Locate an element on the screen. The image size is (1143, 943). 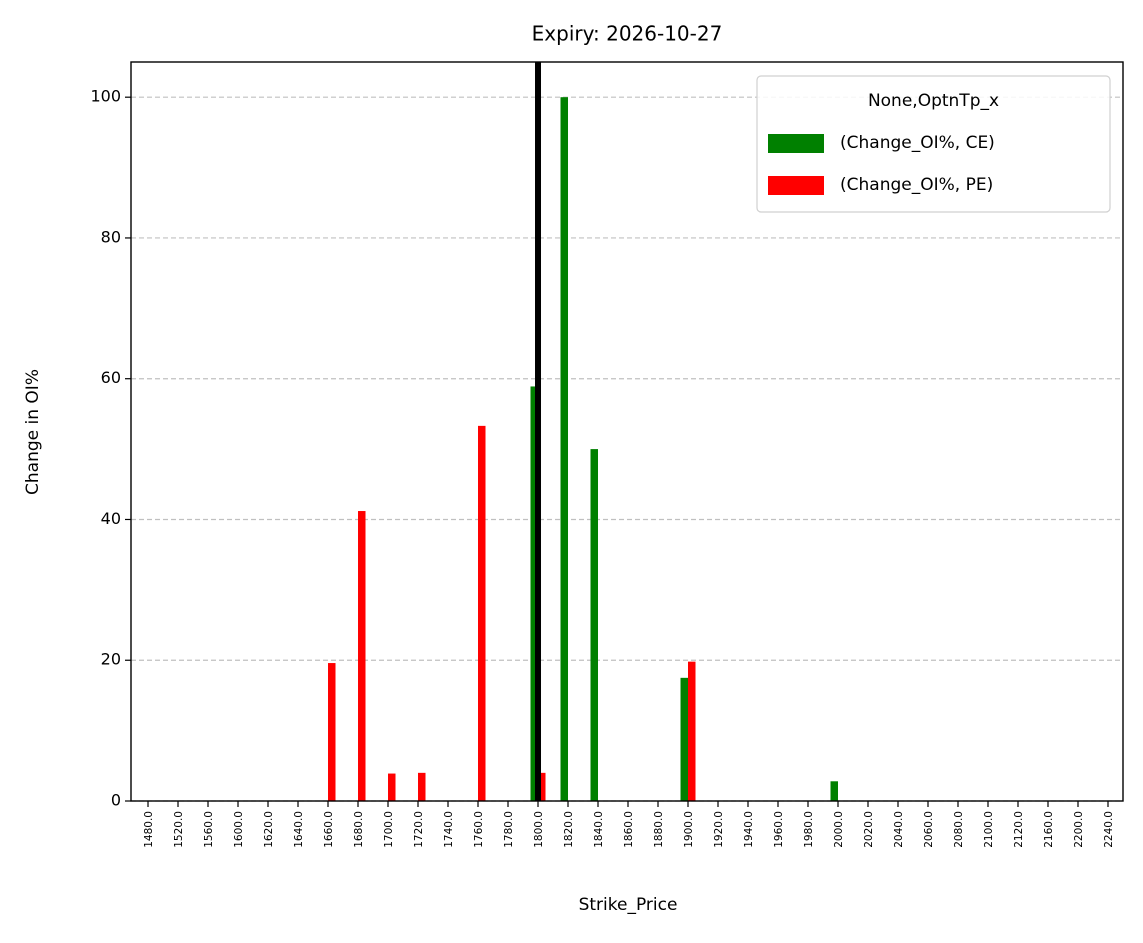
x-tick-label: 1760.0 is located at coordinates (479, 829).